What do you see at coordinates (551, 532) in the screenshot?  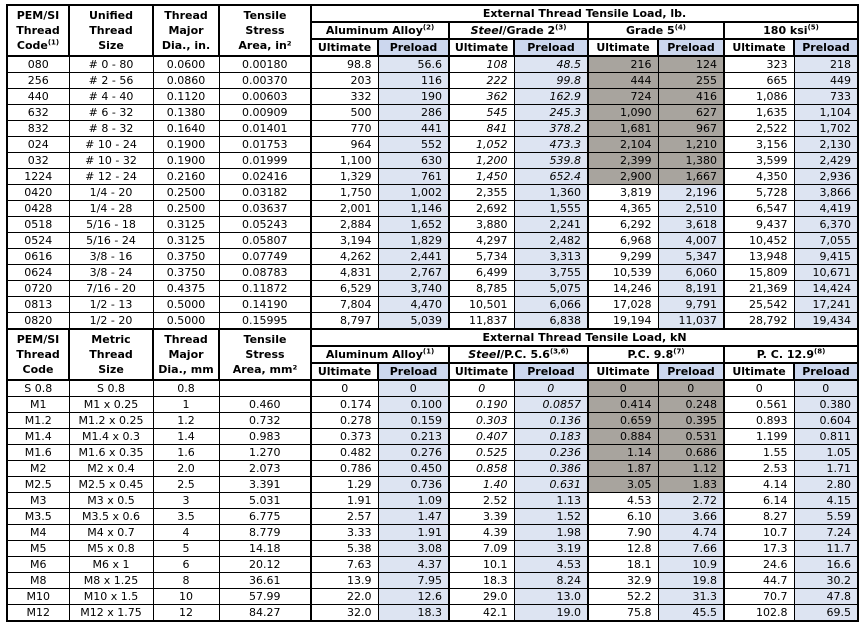 I see `load-cell: 1.98` at bounding box center [551, 532].